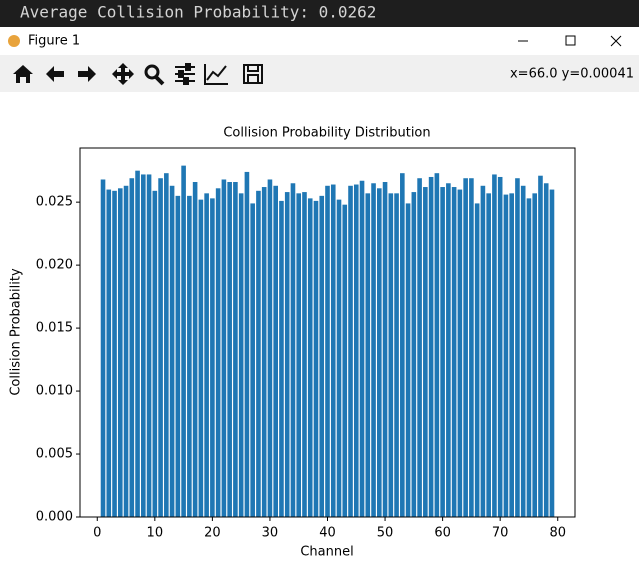  Describe the element at coordinates (500, 533) in the screenshot. I see `x-tick-label: 70` at that location.